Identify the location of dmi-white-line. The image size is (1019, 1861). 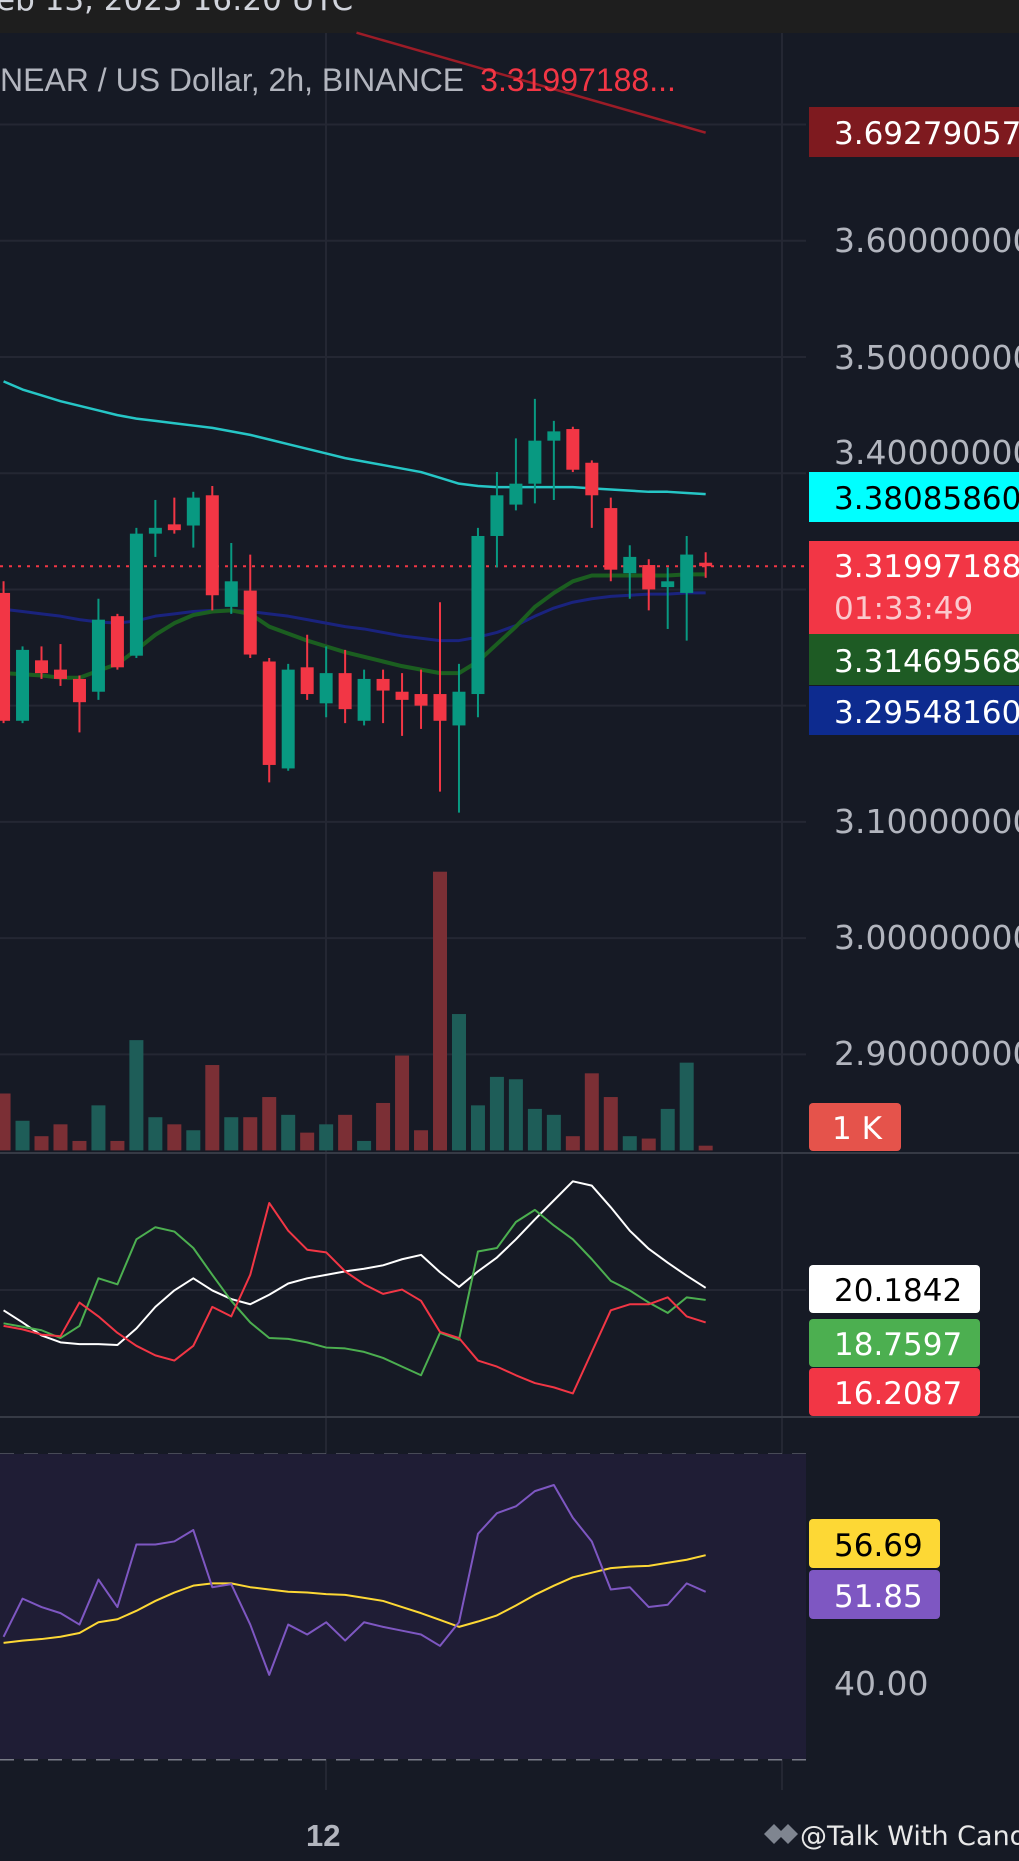
(355, 1263).